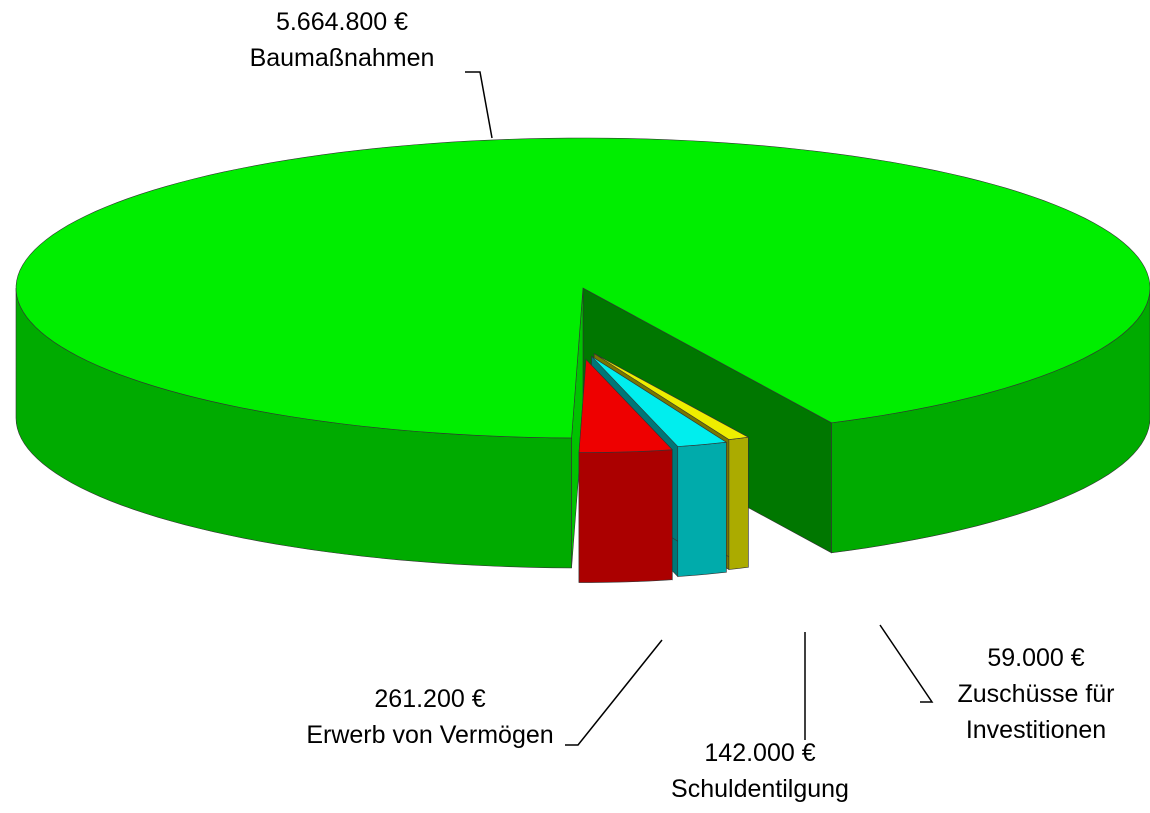 The image size is (1150, 813). Describe the element at coordinates (342, 22) in the screenshot. I see `value-label: 5.664.800 €` at that location.